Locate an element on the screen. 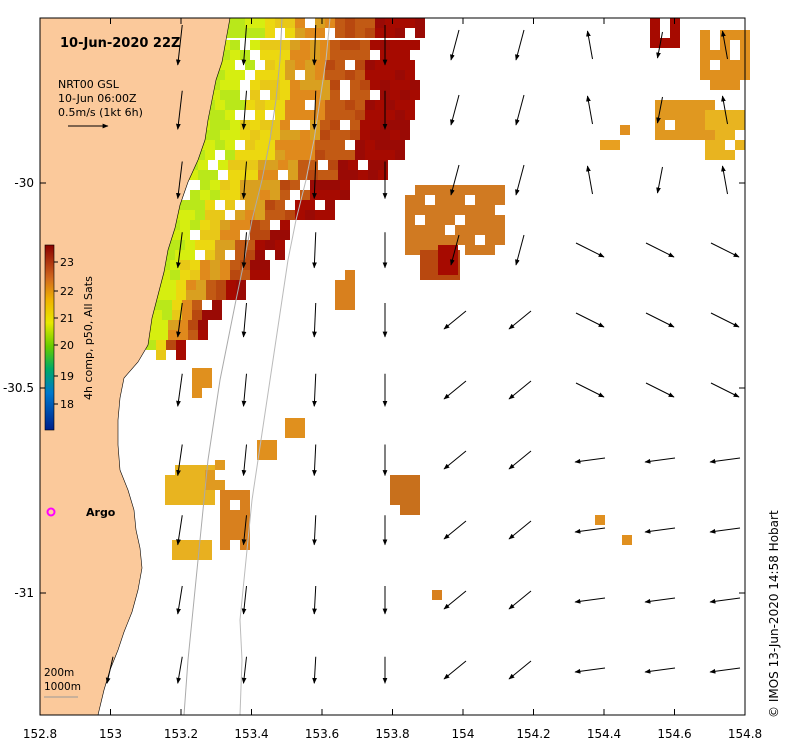 The width and height of the screenshot is (789, 750). x-tick-label: 154 is located at coordinates (463, 734).